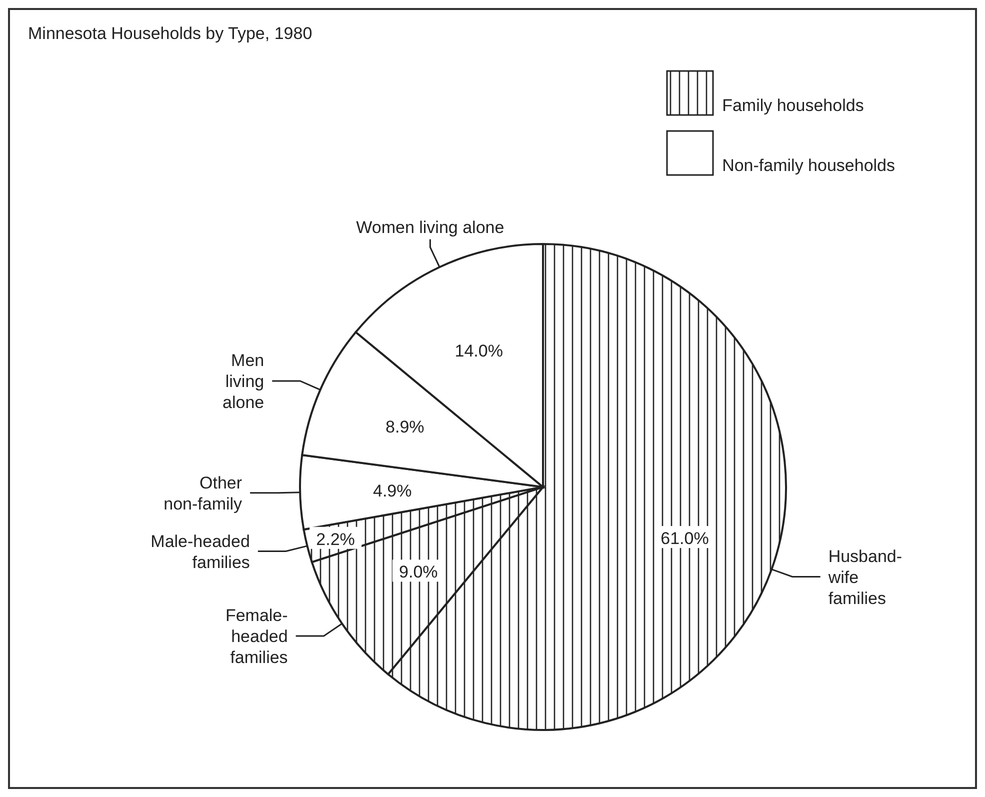 Image resolution: width=985 pixels, height=797 pixels. I want to click on data-label: 14.0%, so click(478, 351).